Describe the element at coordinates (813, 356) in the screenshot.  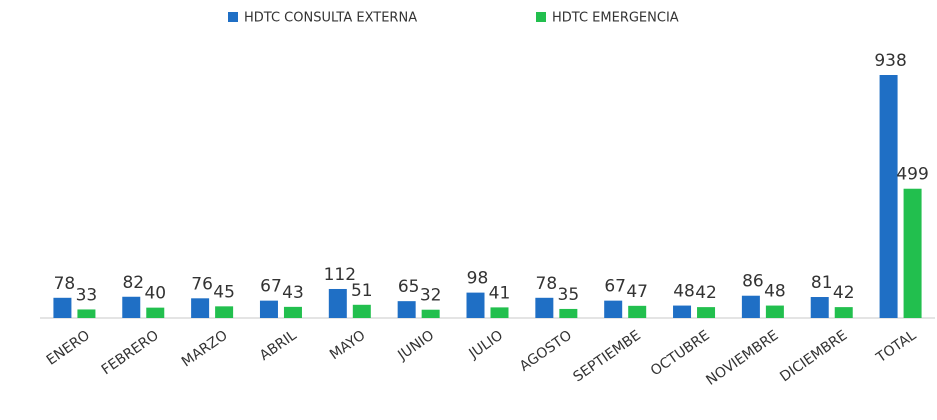
I see `x-tick-label: DICIEMBRE` at that location.